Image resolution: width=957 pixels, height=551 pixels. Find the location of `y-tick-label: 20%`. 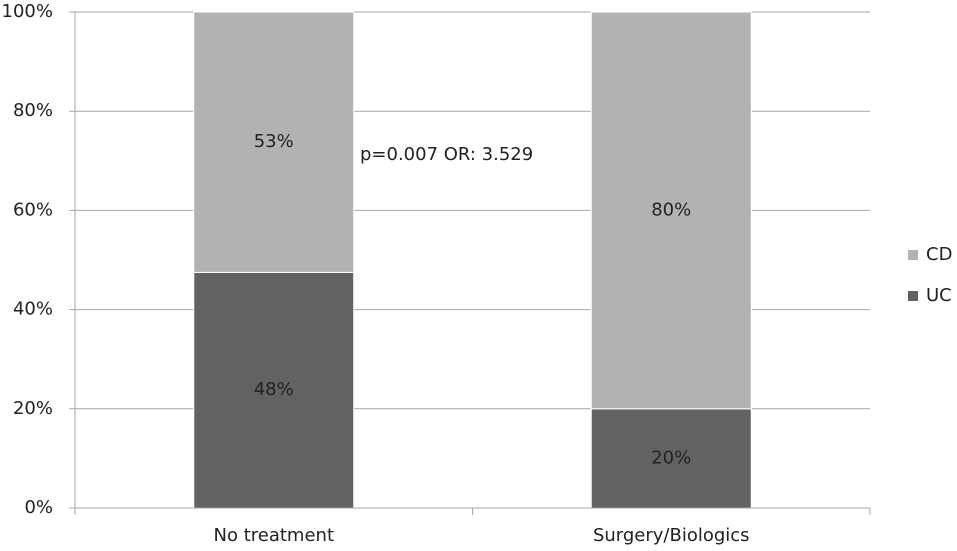

y-tick-label: 20% is located at coordinates (33, 408).